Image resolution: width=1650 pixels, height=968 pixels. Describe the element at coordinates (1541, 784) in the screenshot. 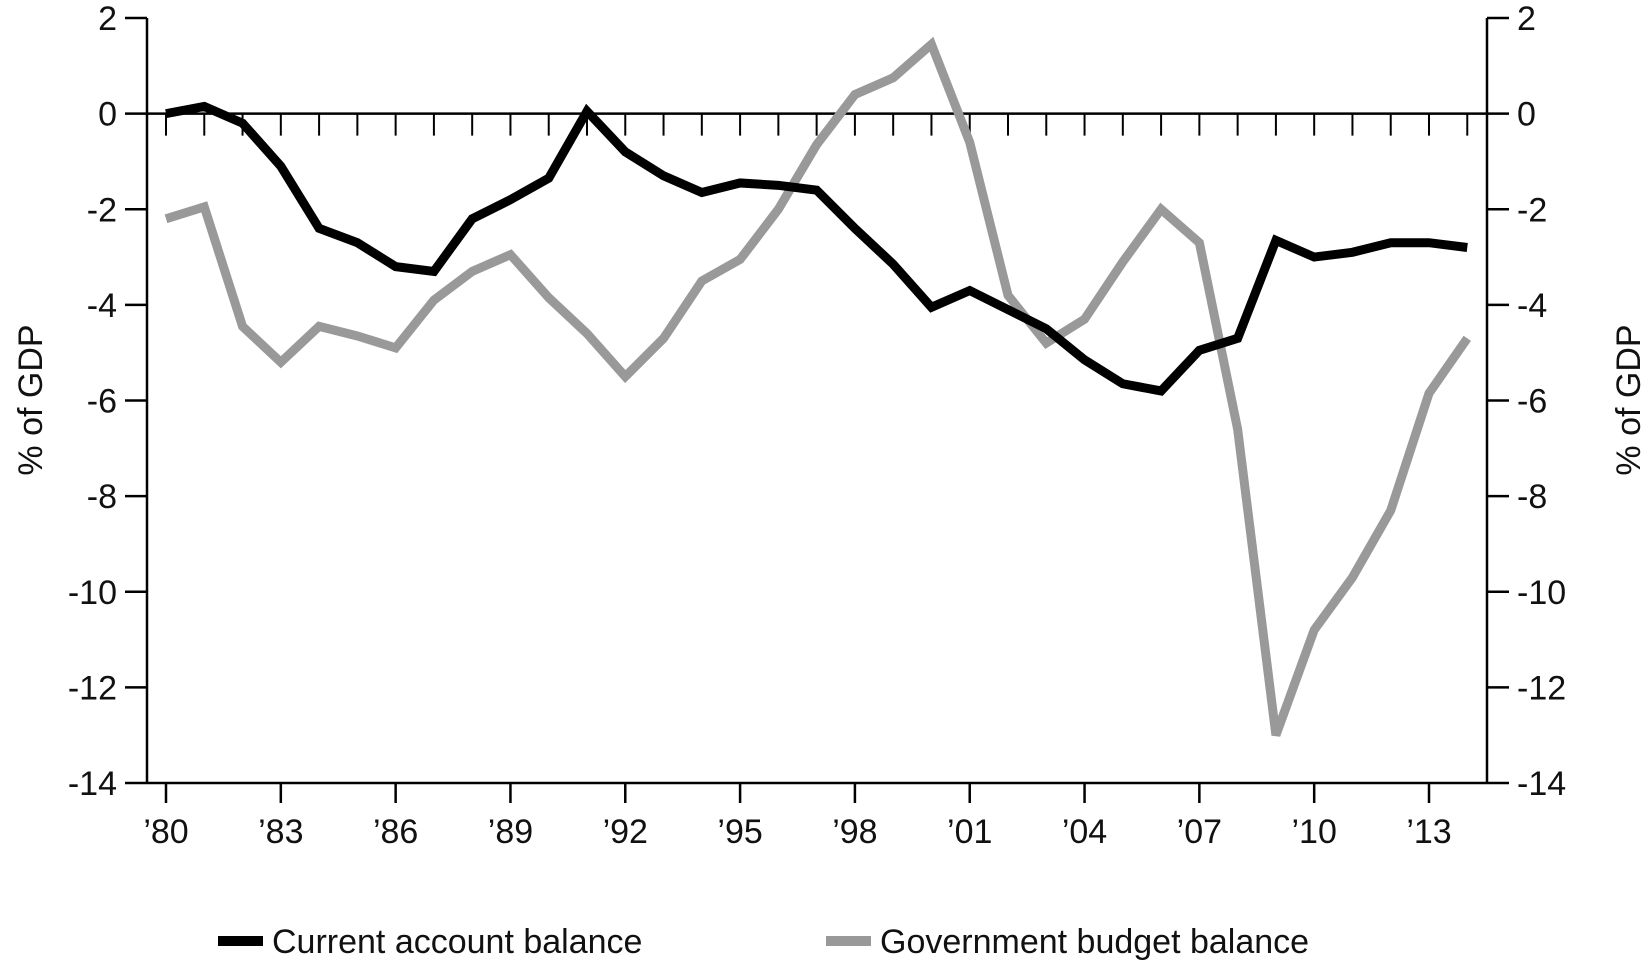

I see `y-tick-label-right: -14` at that location.